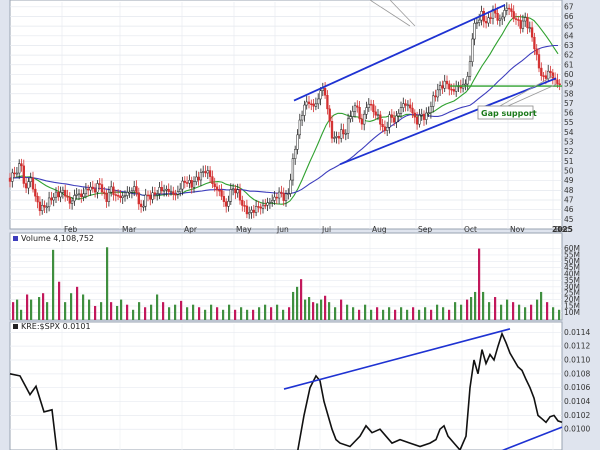 This screenshot has width=600, height=450. Describe the element at coordinates (569, 161) in the screenshot. I see `price-y-tick-label: 51` at that location.